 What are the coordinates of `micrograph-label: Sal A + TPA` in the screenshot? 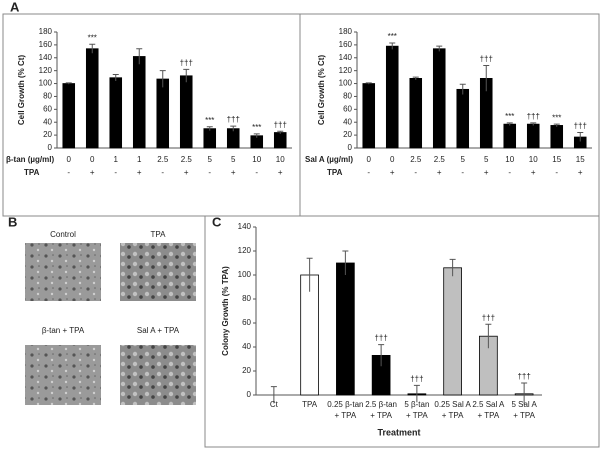 It's located at (158, 330).